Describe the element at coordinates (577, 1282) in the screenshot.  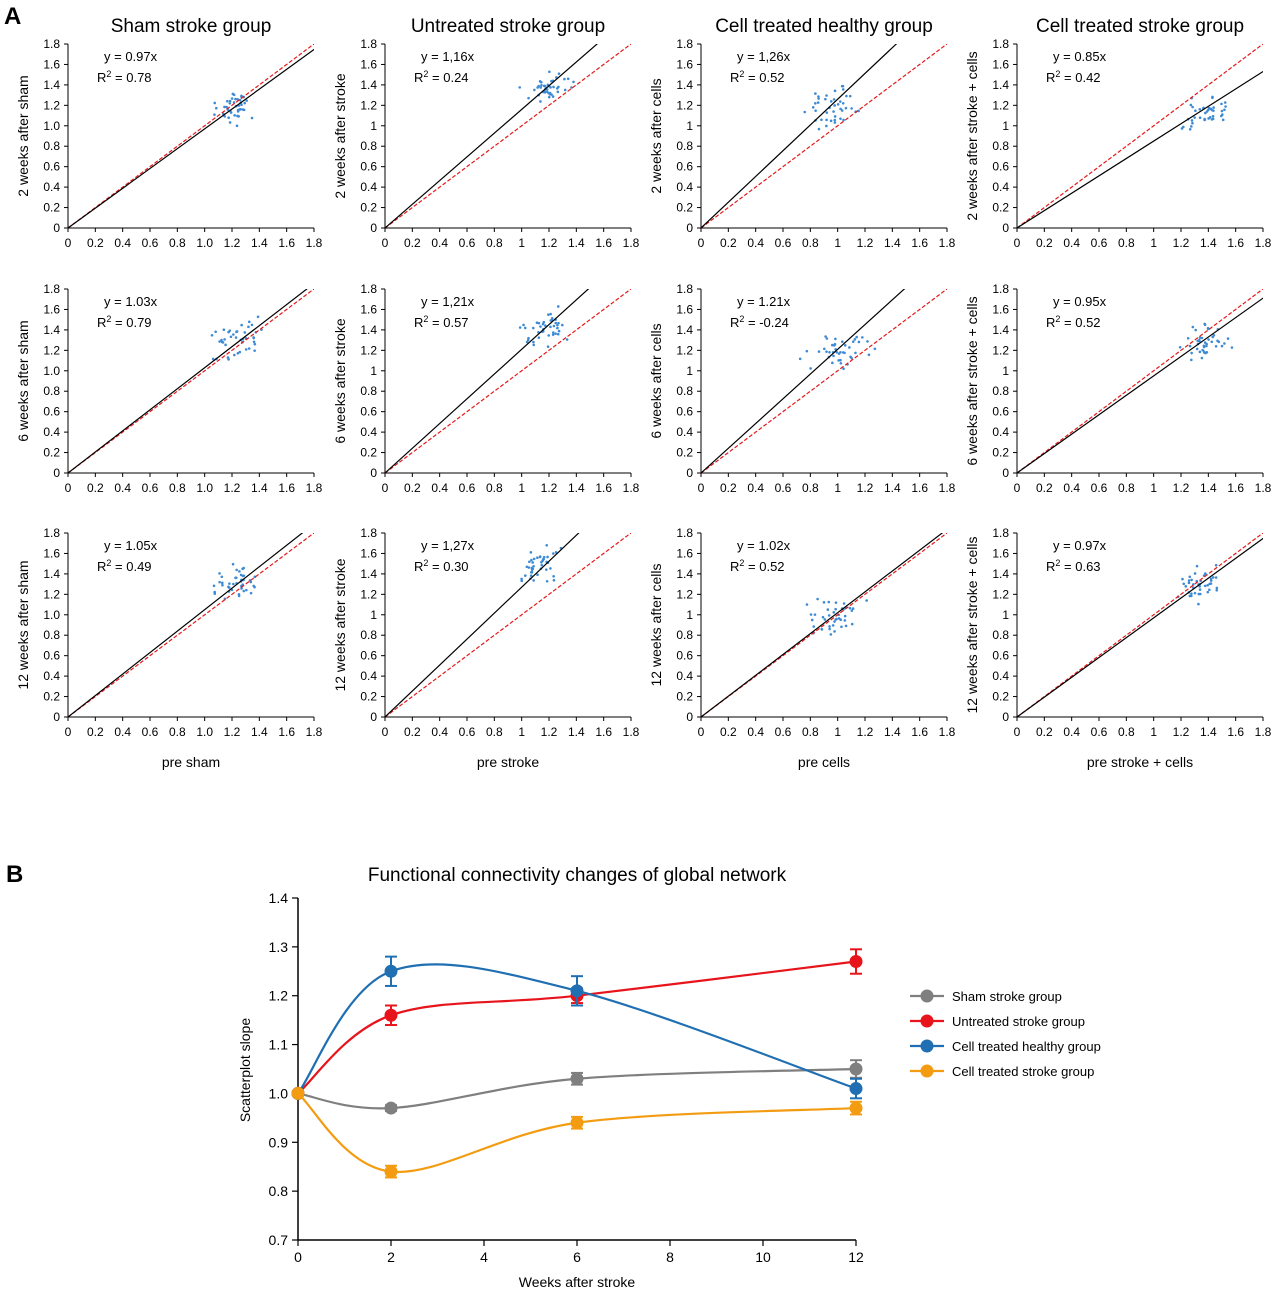
I see `x-axis-label: Weeks after stroke` at that location.